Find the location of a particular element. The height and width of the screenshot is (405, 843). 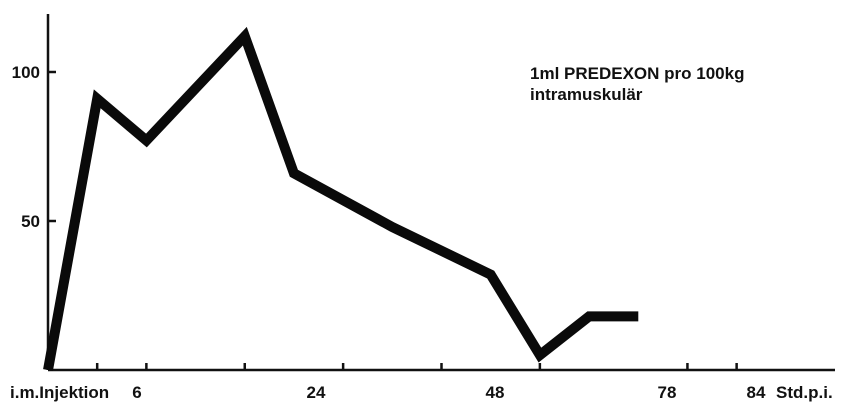

x-tick-label-24: 24 is located at coordinates (316, 392).